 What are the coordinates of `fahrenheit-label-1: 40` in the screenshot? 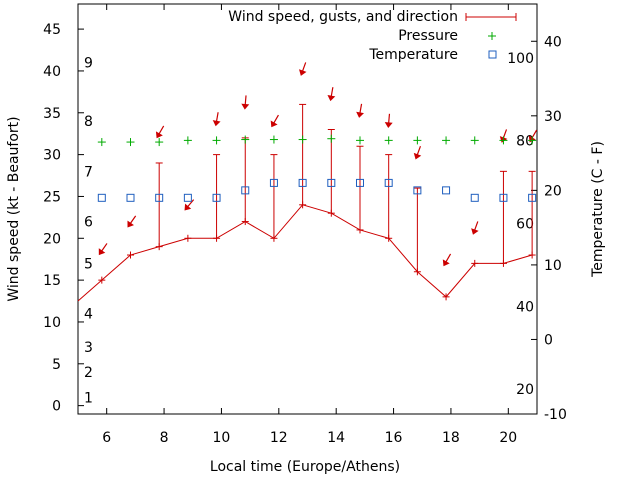 It's located at (525, 307).